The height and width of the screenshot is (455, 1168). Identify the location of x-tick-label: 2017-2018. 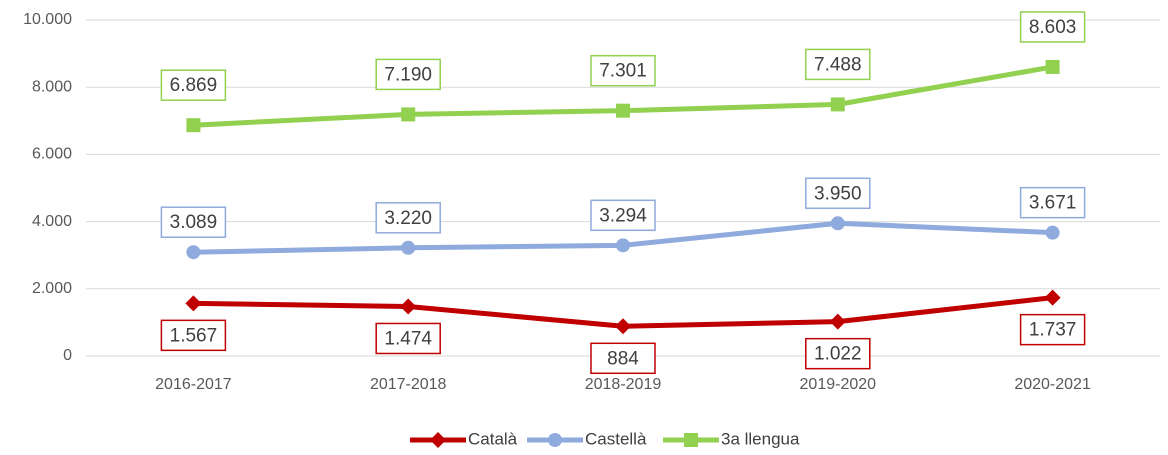
(408, 384).